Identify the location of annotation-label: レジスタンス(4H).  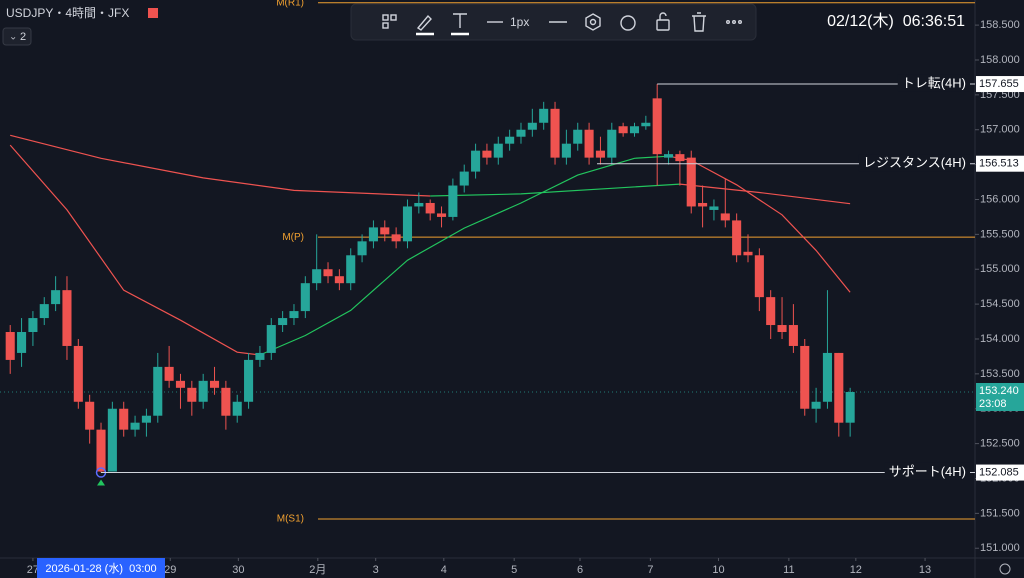
(914, 162).